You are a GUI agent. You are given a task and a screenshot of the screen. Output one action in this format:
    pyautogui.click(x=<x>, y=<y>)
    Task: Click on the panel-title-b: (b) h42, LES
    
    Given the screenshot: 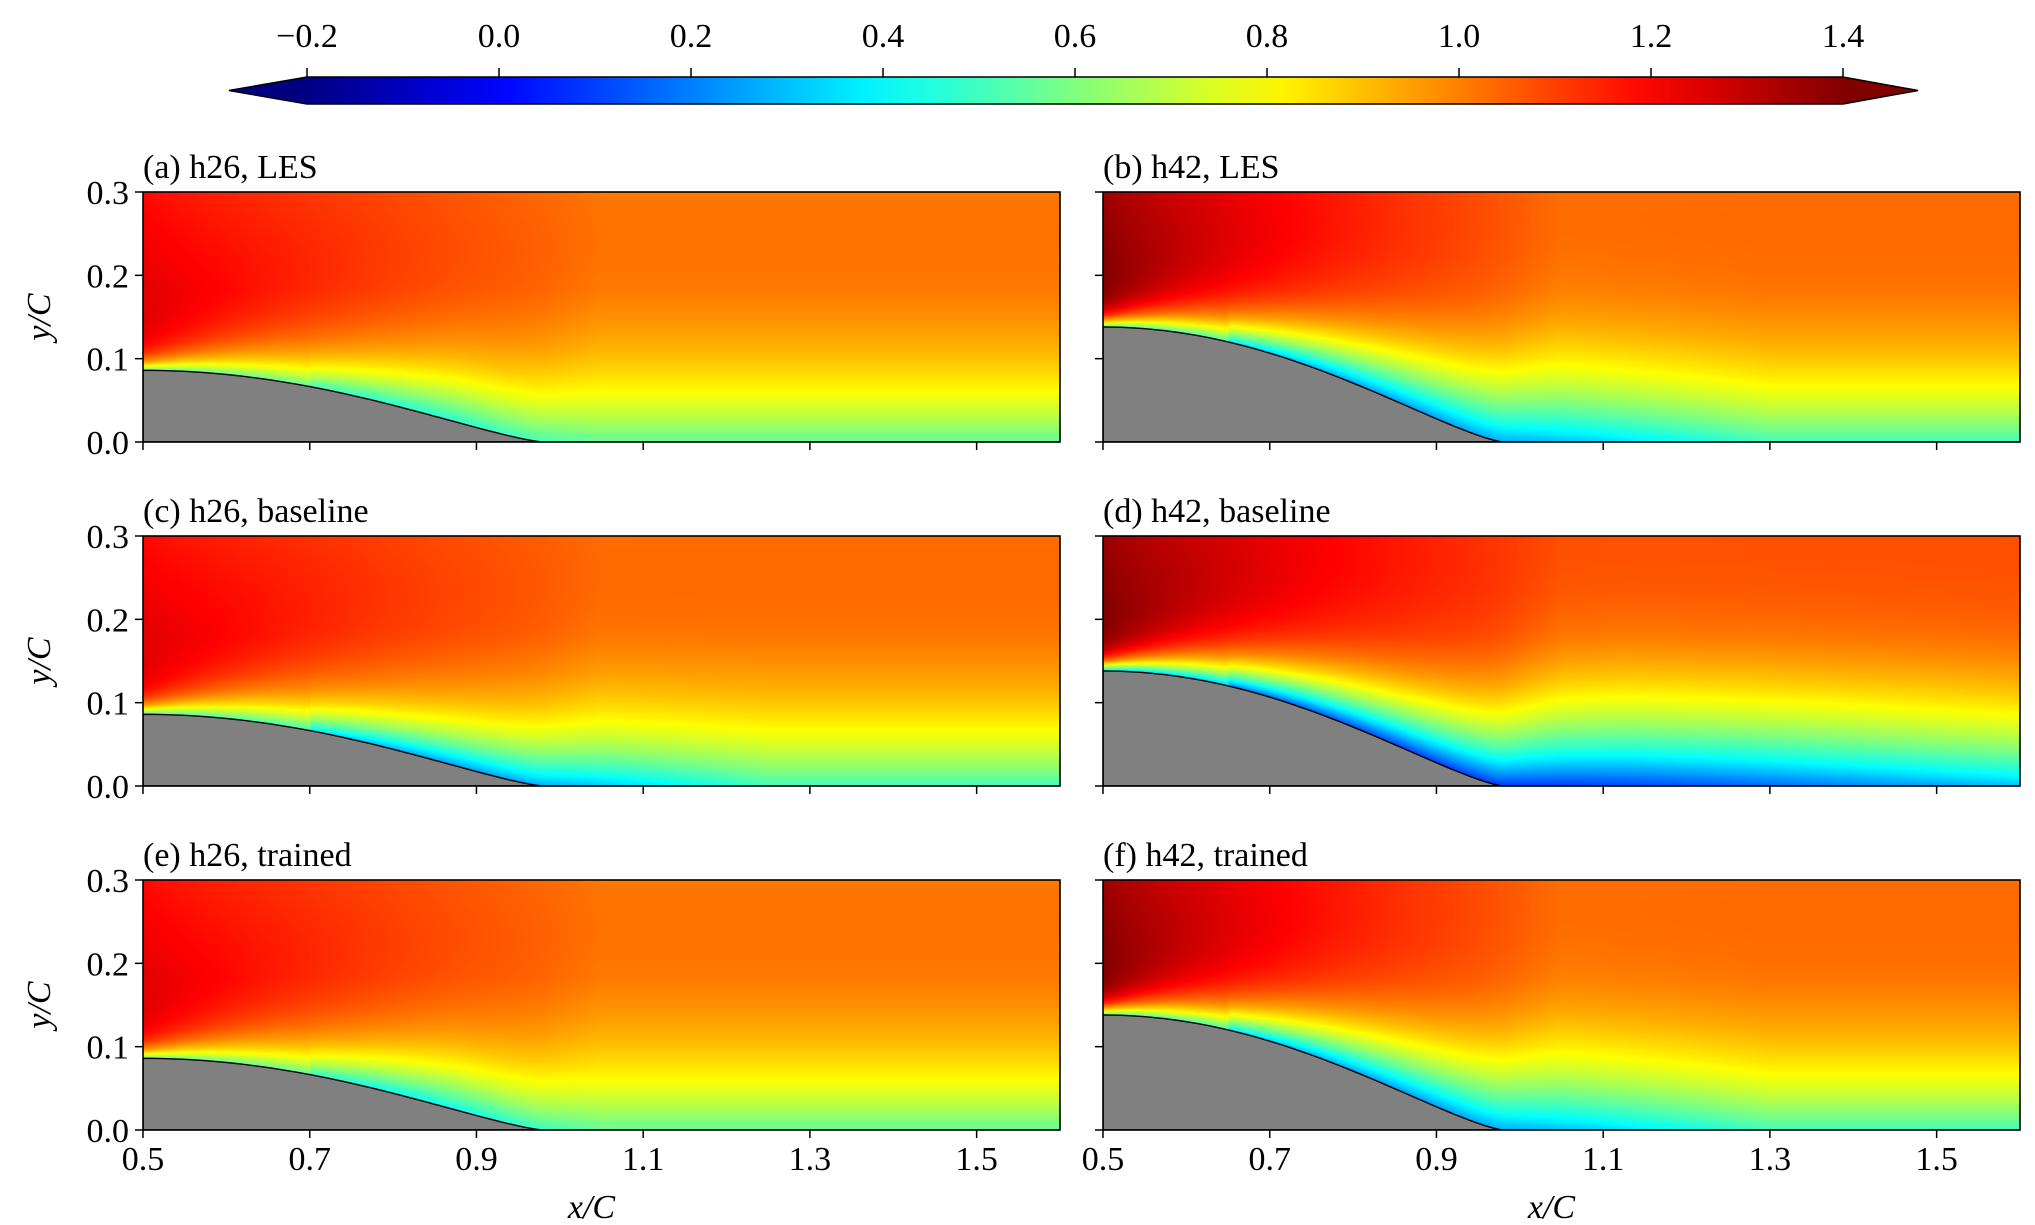 What is the action you would take?
    pyautogui.click(x=1191, y=167)
    